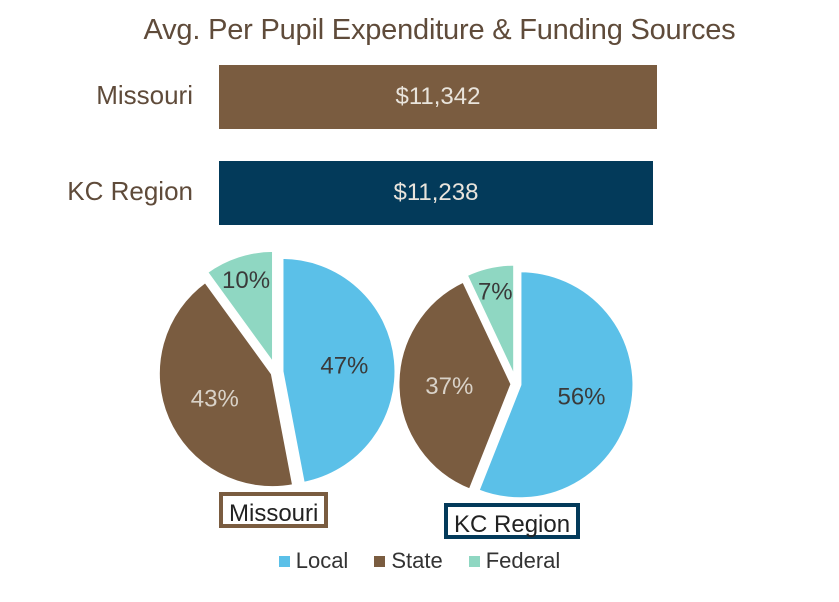 The width and height of the screenshot is (839, 602). What do you see at coordinates (226, 384) in the screenshot?
I see `pie-slice-missouri-state` at bounding box center [226, 384].